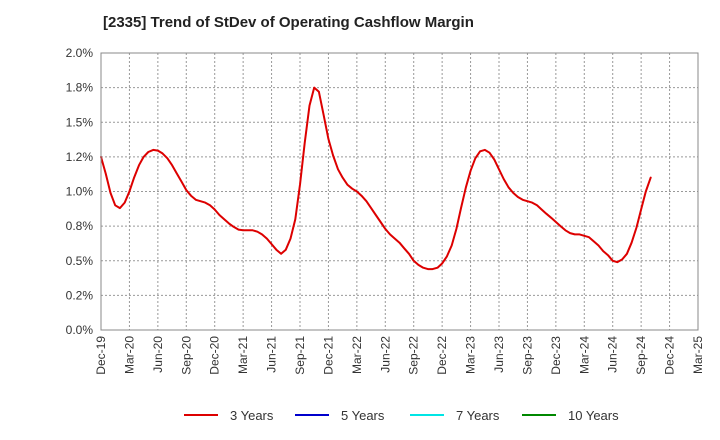 The image size is (720, 440). What do you see at coordinates (593, 415) in the screenshot?
I see `legend-label: 10 Years` at bounding box center [593, 415].